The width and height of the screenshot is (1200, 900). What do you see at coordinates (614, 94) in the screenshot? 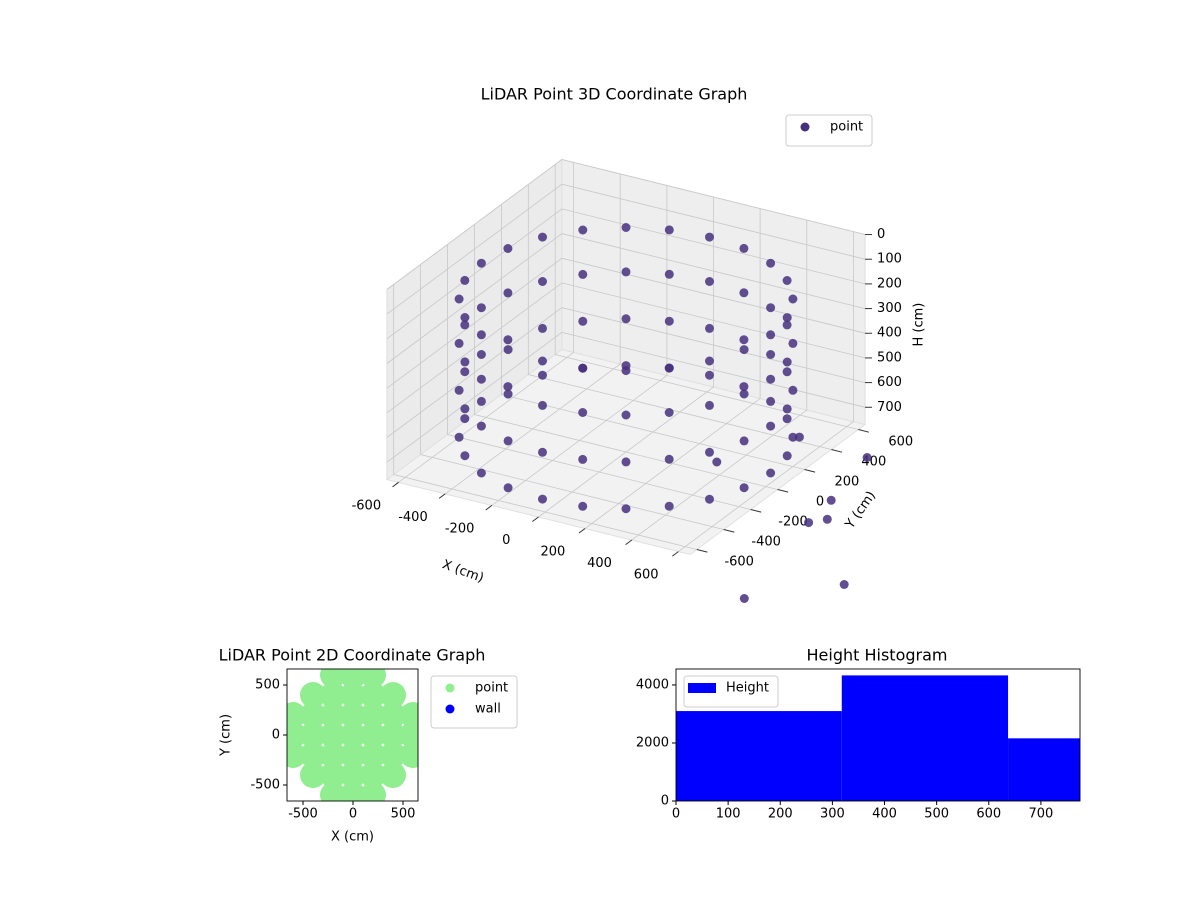
I see `chart-title: LiDAR Point 3D Coordinate Graph` at bounding box center [614, 94].